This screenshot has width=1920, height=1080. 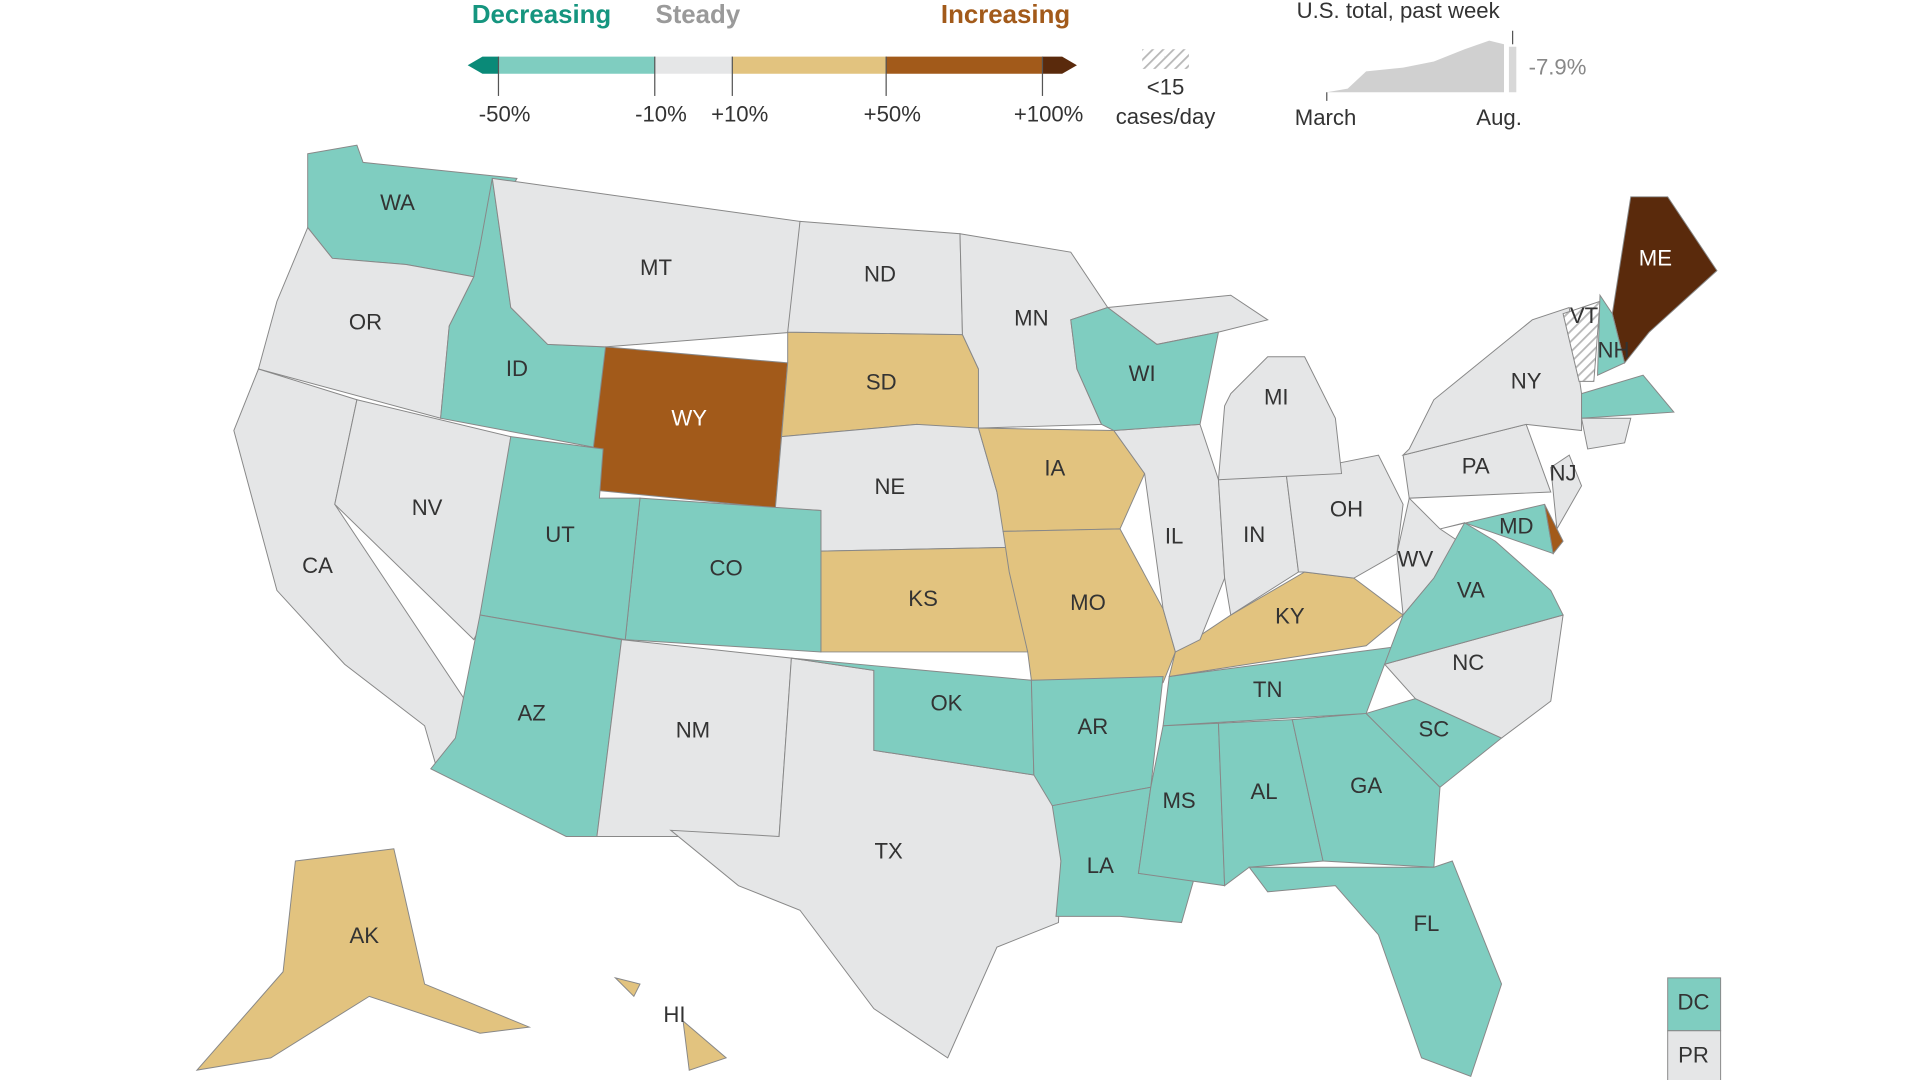 I want to click on spark-title: U.S. total, past week, so click(x=1399, y=11).